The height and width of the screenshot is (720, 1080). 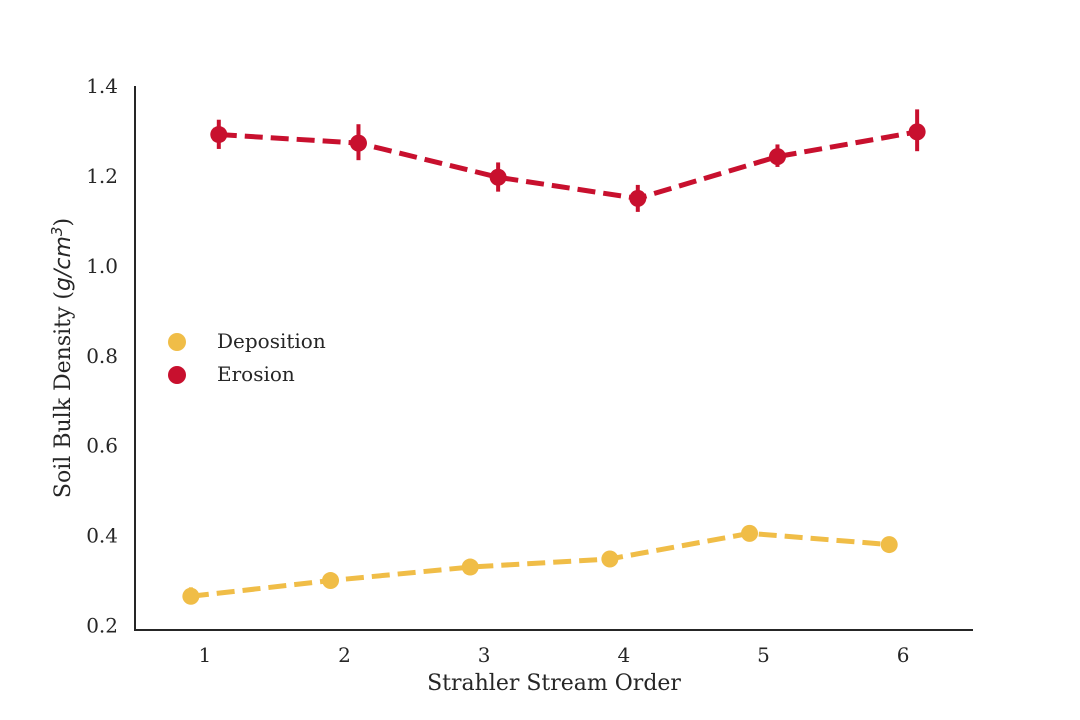 I want to click on series-line-deposition, so click(x=540, y=564).